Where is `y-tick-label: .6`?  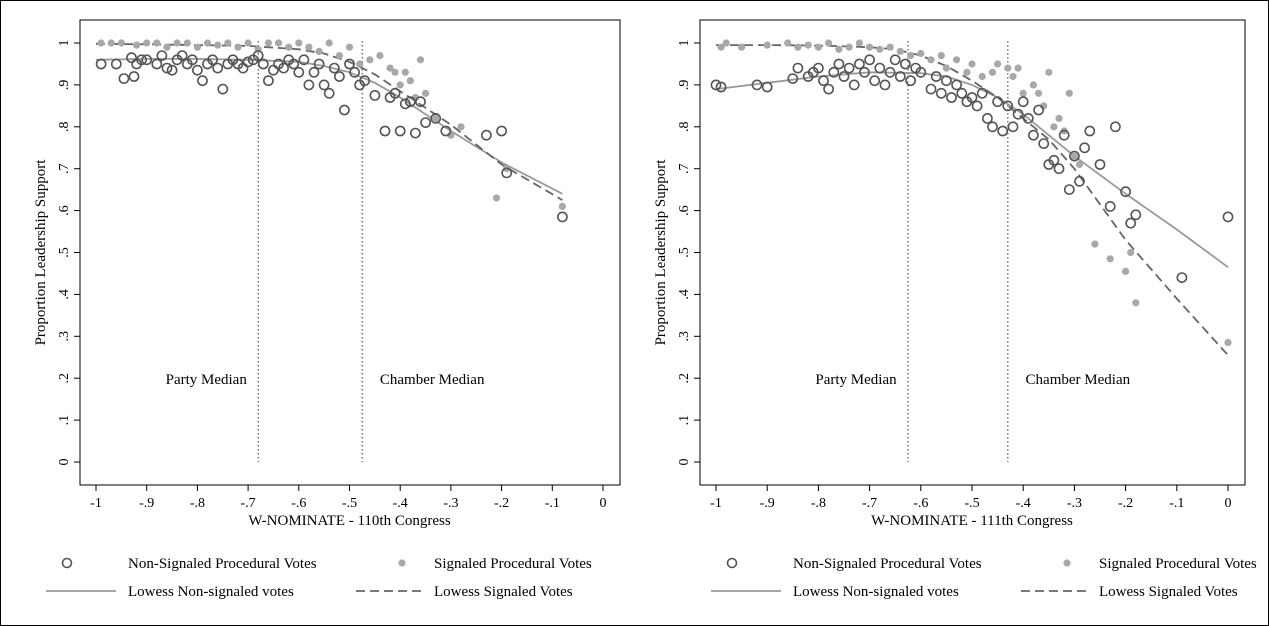
y-tick-label: .6 is located at coordinates (684, 210).